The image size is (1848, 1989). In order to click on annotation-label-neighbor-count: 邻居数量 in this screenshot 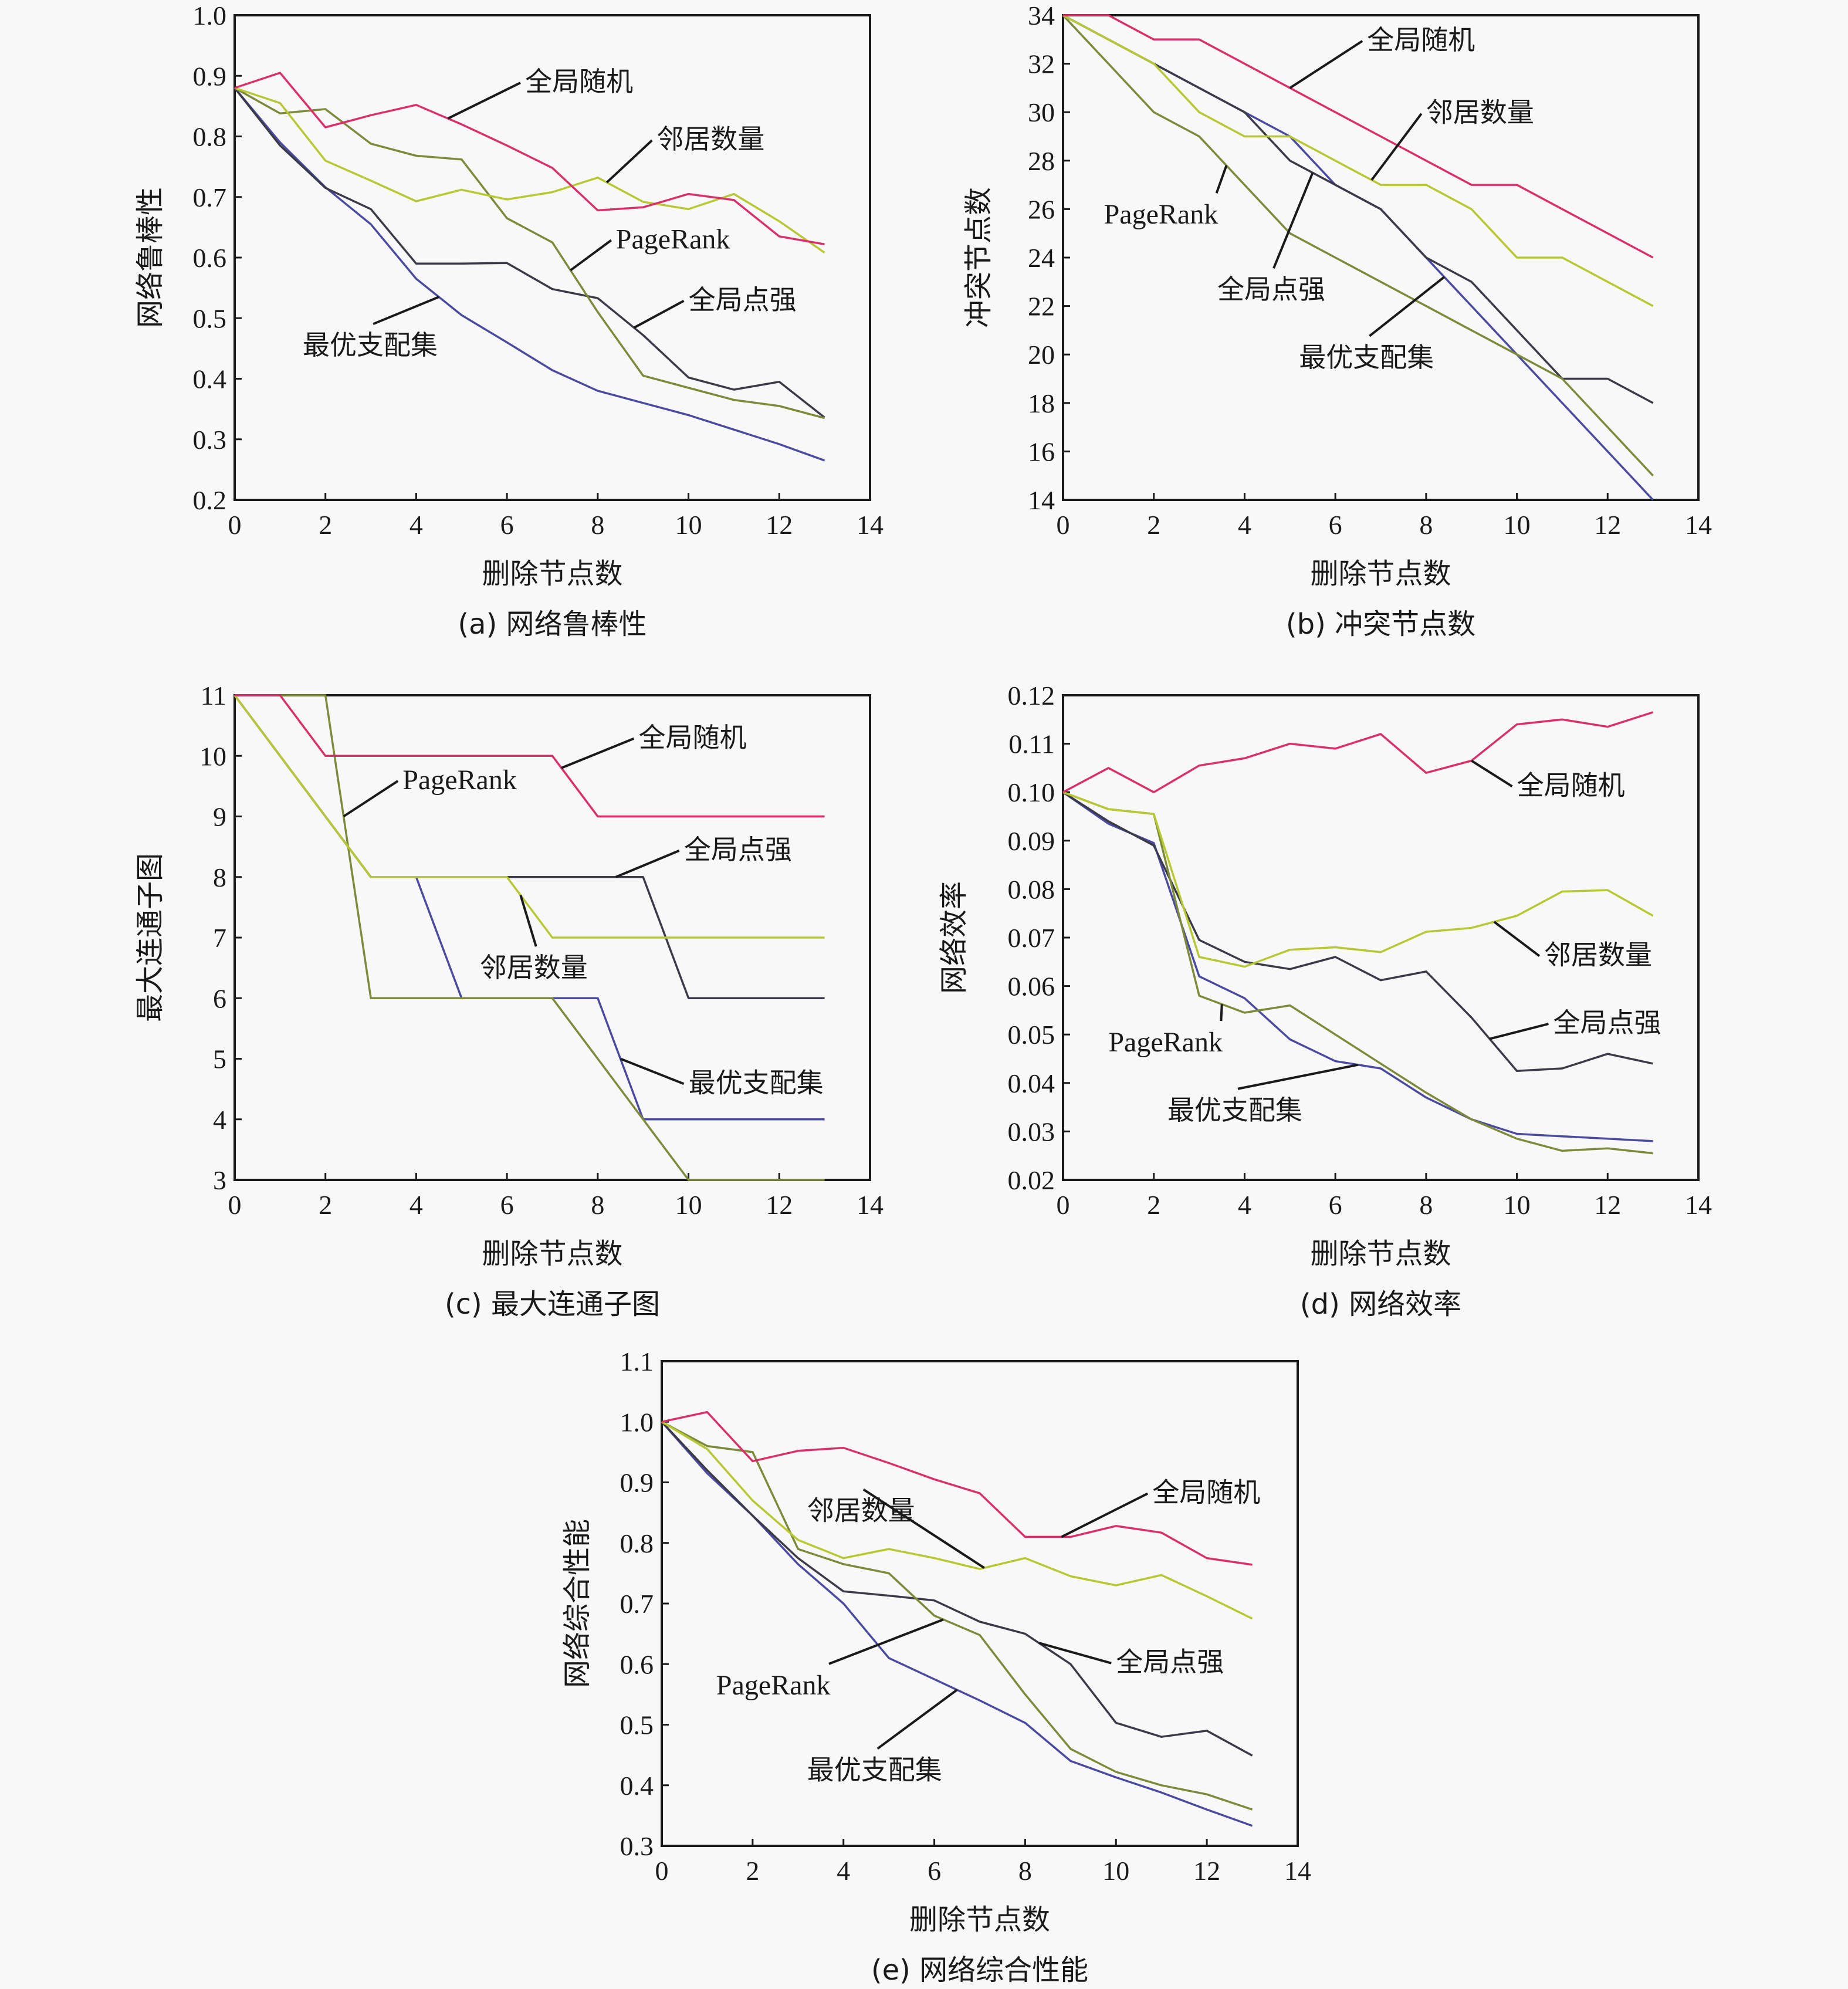, I will do `click(1480, 112)`.